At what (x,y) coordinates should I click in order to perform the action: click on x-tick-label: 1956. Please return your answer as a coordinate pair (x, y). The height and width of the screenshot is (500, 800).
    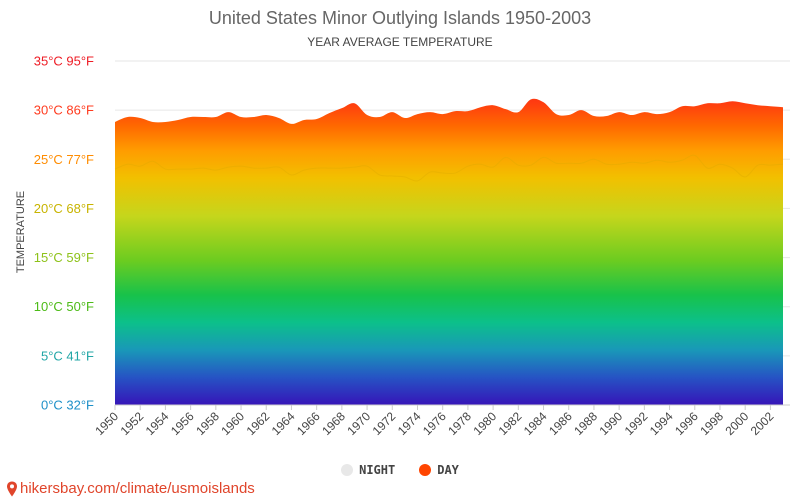
    Looking at the image, I should click on (182, 423).